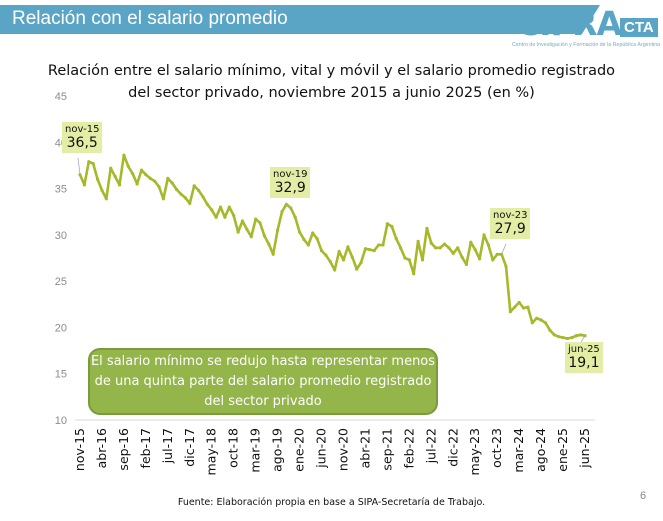 The height and width of the screenshot is (521, 663). I want to click on x-tick-label: feb-17, so click(145, 448).